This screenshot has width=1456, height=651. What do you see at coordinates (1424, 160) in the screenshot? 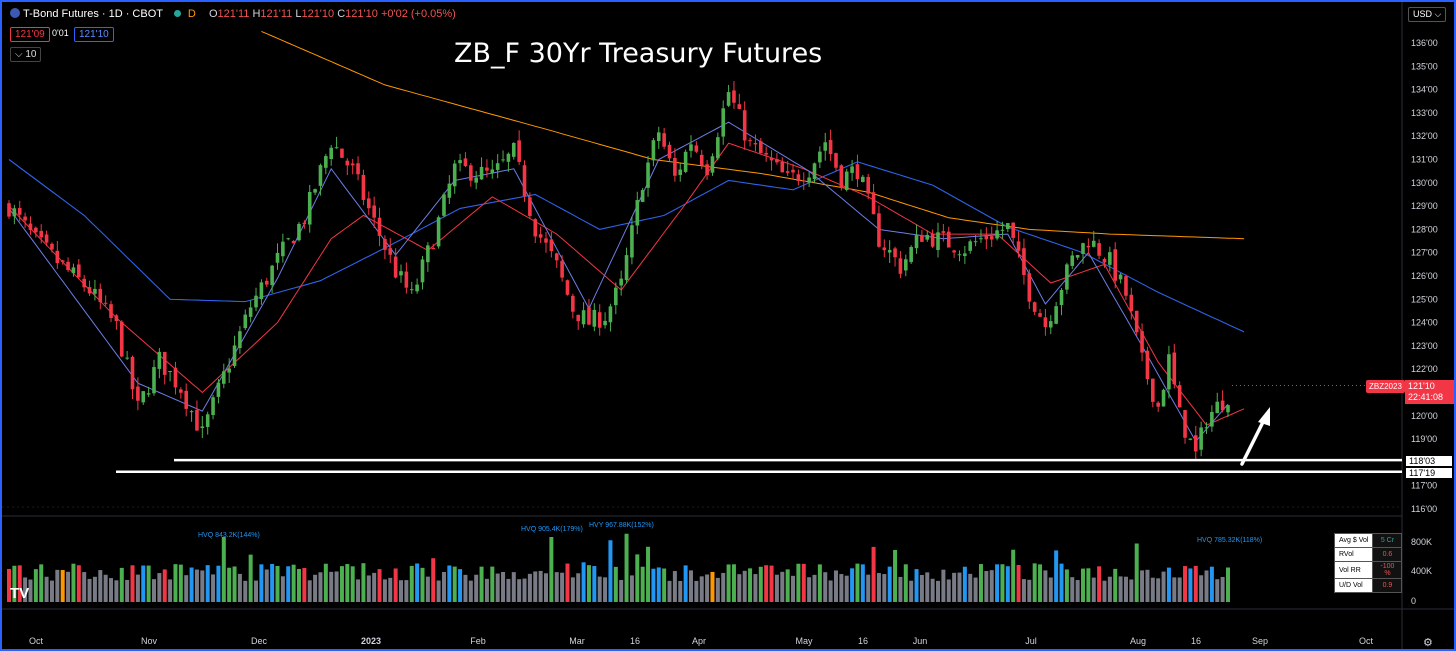
I see `y-tick-label: 131'00` at bounding box center [1424, 160].